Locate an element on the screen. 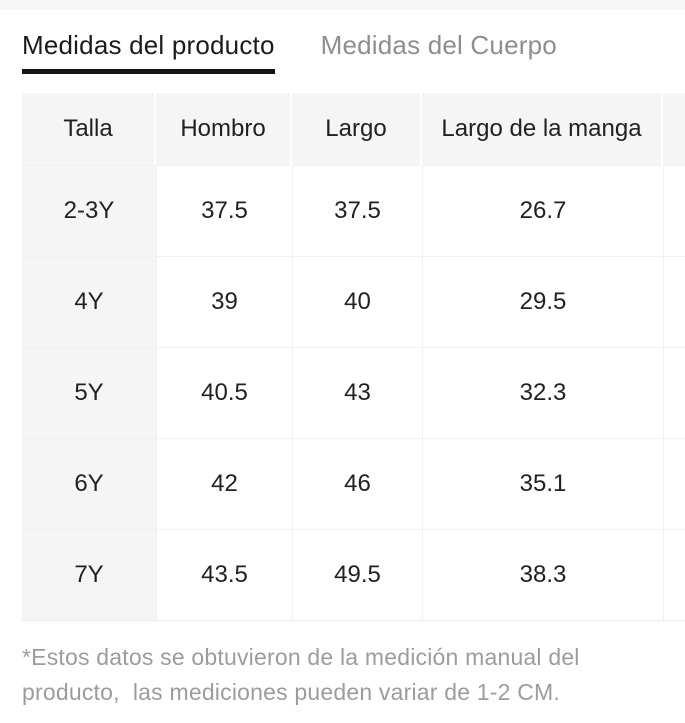 This screenshot has height=723, width=685. table-row: 4Y 39 40 29.5 is located at coordinates (353, 302).